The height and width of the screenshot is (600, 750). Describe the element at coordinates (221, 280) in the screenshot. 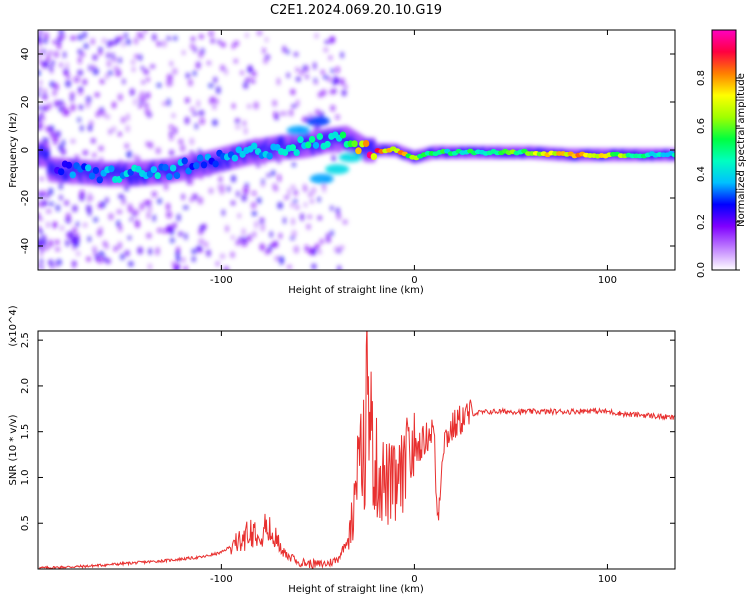

I see `x-tick-label: -100` at that location.